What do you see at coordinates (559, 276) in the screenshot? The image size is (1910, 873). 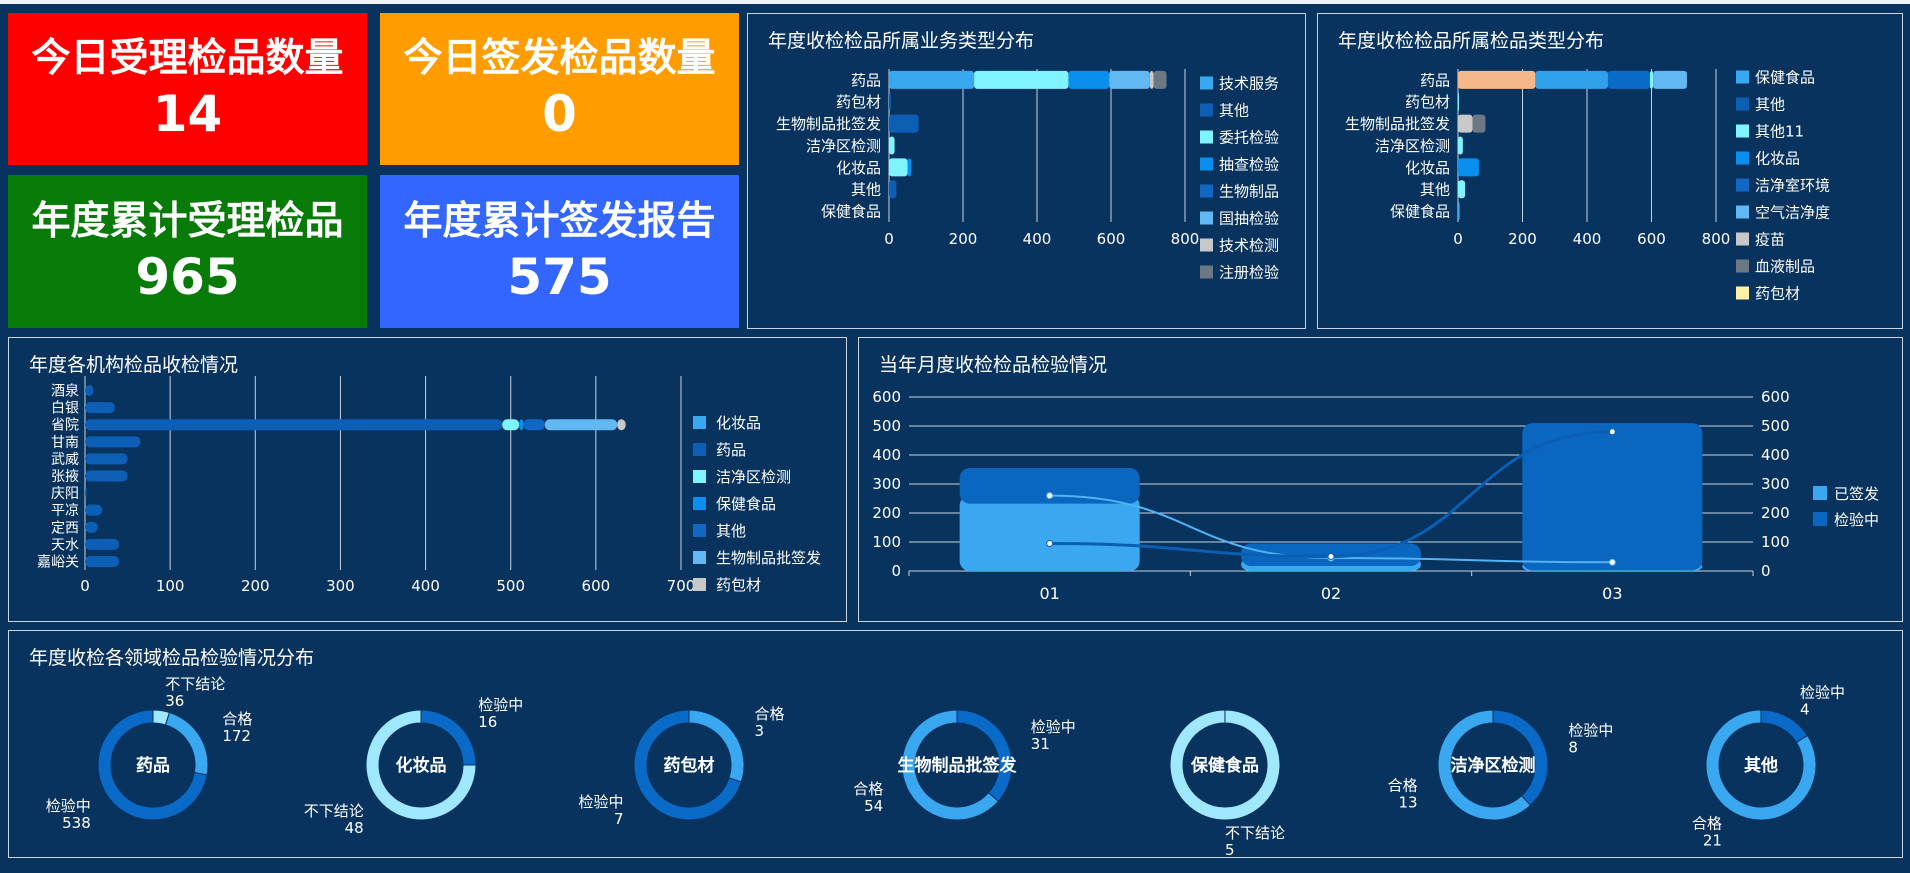 I see `kpi-value: 575` at bounding box center [559, 276].